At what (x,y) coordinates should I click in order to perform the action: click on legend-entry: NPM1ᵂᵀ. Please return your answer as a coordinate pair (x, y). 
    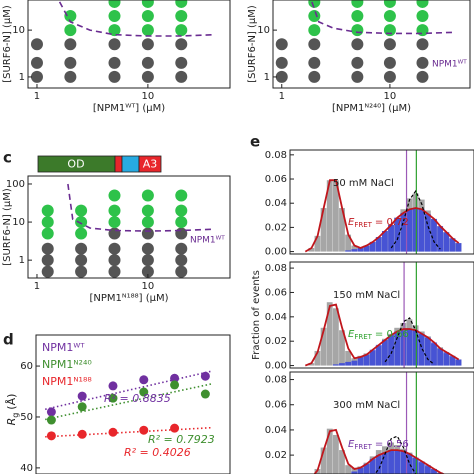
    Looking at the image, I should click on (63, 347).